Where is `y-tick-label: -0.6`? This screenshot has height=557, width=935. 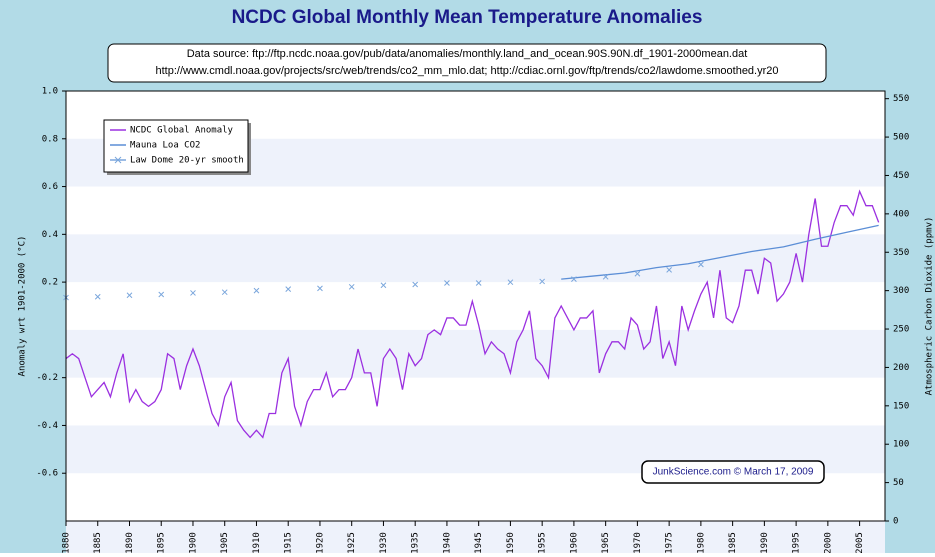 y-tick-label: -0.6 is located at coordinates (47, 474).